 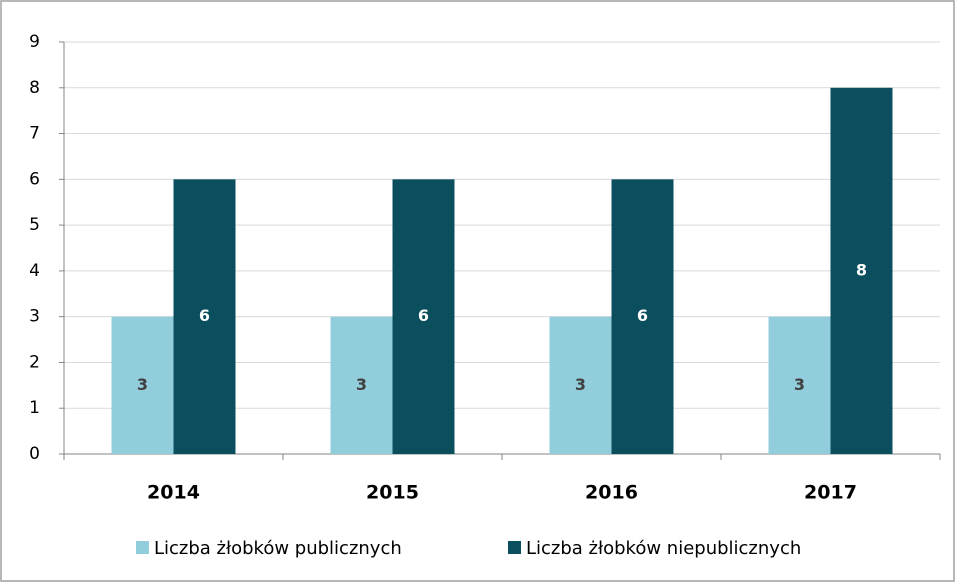 I want to click on y-tick-label: 3, so click(x=34, y=317).